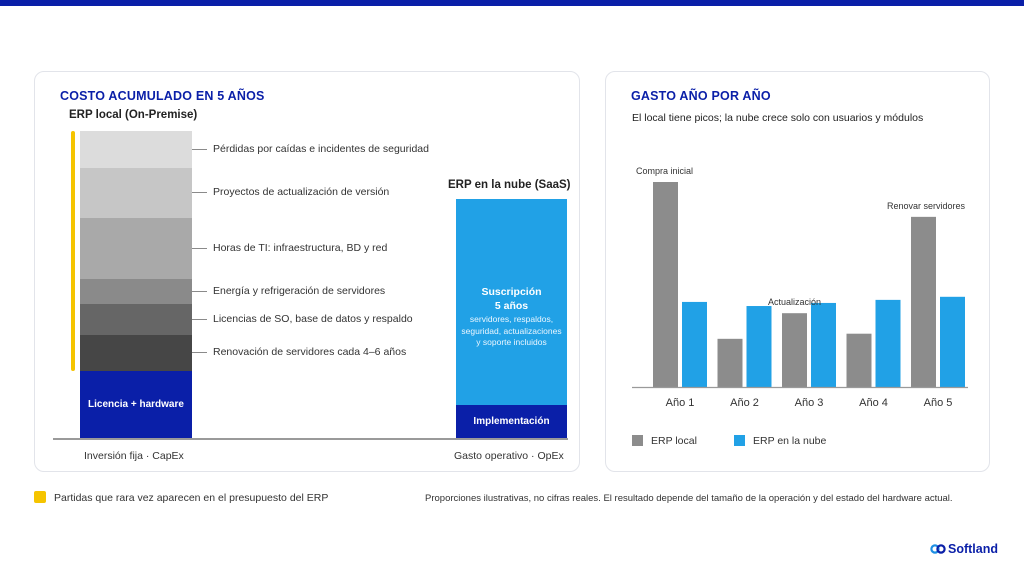 The width and height of the screenshot is (1024, 576). Describe the element at coordinates (790, 441) in the screenshot. I see `legend-cloud-label: ERP en la nube` at that location.